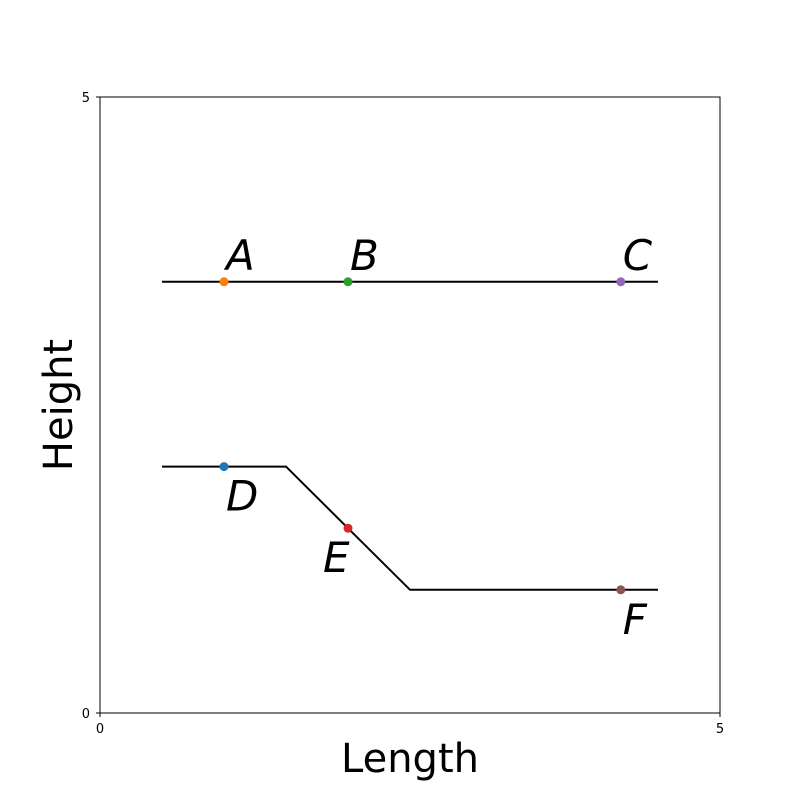  What do you see at coordinates (720, 729) in the screenshot?
I see `x-tick-label: 5` at bounding box center [720, 729].